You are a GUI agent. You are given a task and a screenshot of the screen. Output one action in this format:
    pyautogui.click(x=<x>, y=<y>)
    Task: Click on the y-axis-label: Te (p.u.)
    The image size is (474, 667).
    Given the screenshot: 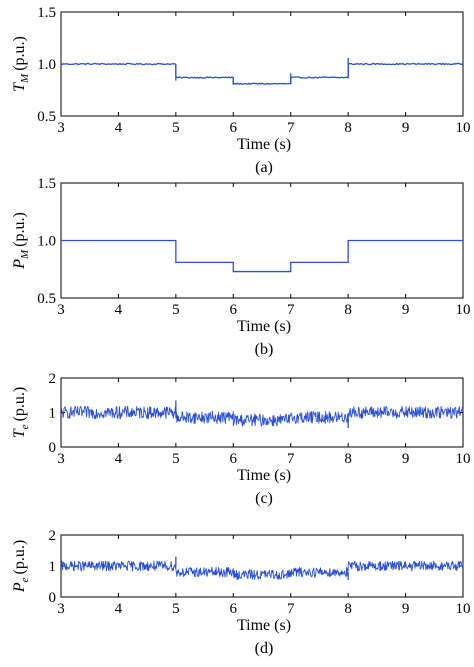 What is the action you would take?
    pyautogui.click(x=21, y=412)
    